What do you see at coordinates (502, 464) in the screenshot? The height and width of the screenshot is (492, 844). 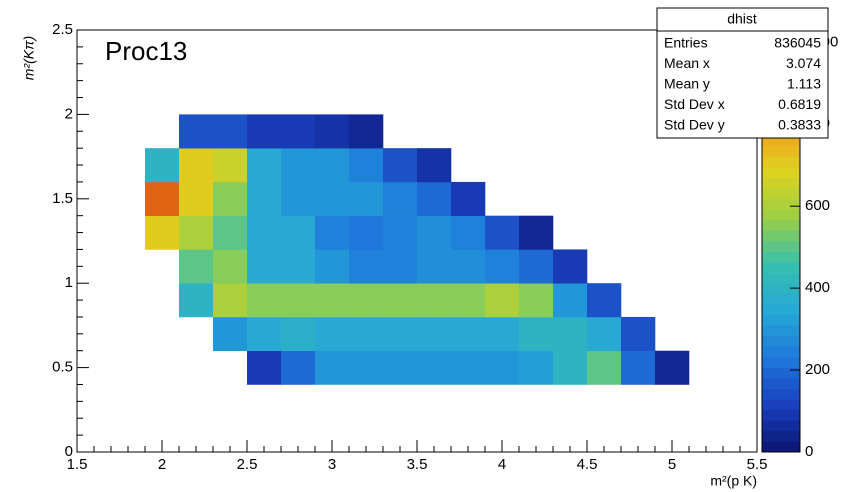 I see `x-tick-label: 4` at bounding box center [502, 464].